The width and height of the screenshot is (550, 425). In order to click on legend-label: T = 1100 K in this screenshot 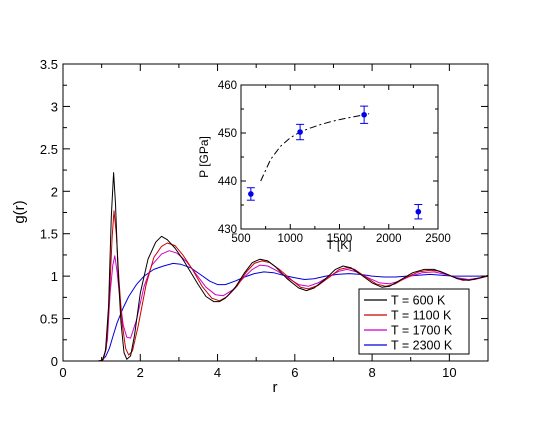, I will do `click(421, 316)`.